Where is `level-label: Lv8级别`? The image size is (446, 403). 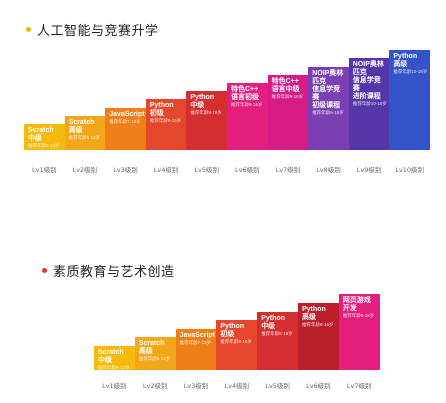
level-label: Lv8级别 is located at coordinates (328, 170).